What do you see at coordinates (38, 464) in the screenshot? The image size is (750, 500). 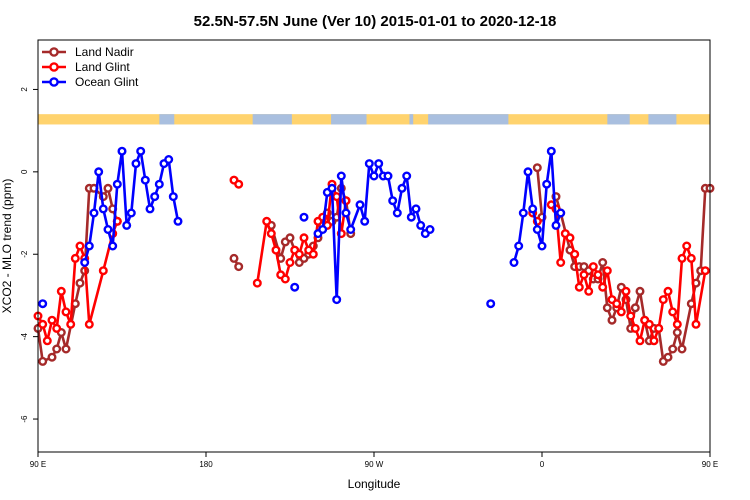 I see `x-tick-label: 90 E` at bounding box center [38, 464].